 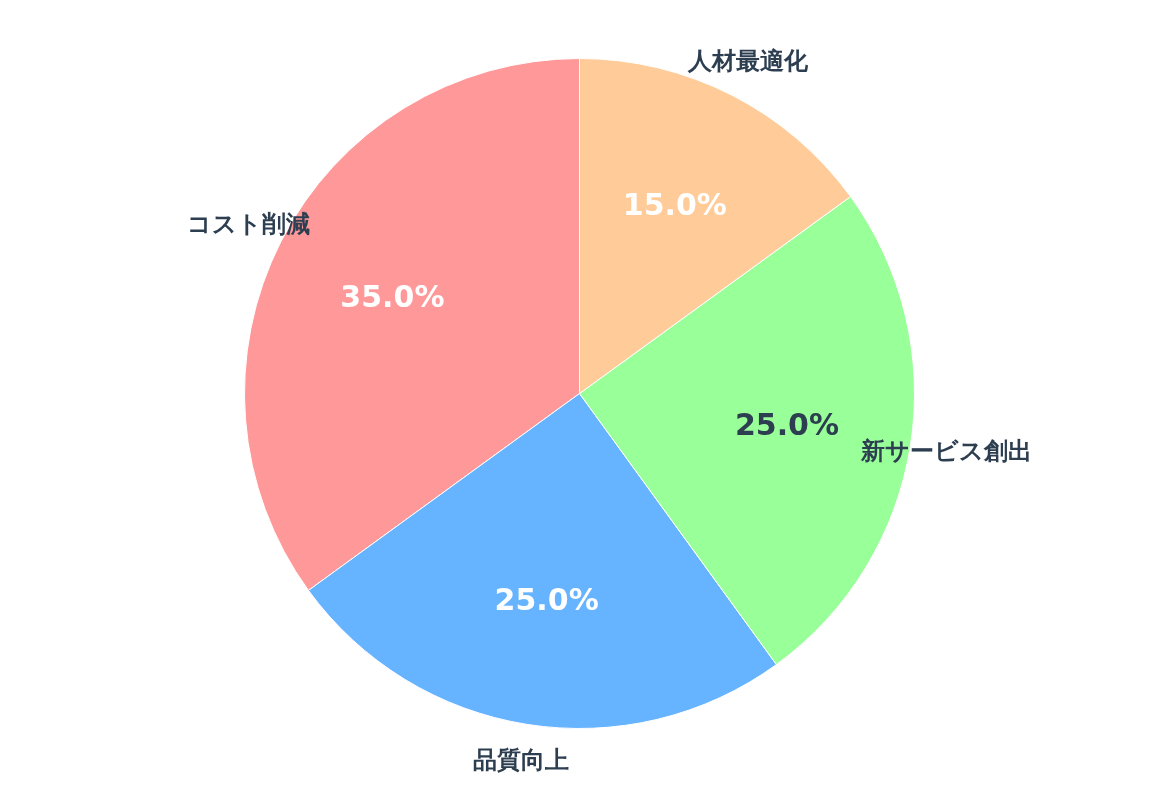 What do you see at coordinates (946, 450) in the screenshot?
I see `slice-label: 新サービス創出` at bounding box center [946, 450].